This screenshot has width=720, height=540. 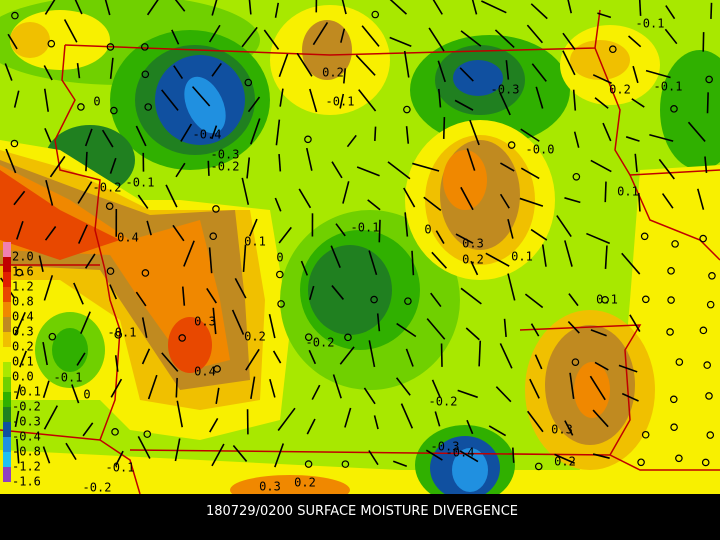 I want to click on legend-label: 2.0, so click(x=23, y=257).